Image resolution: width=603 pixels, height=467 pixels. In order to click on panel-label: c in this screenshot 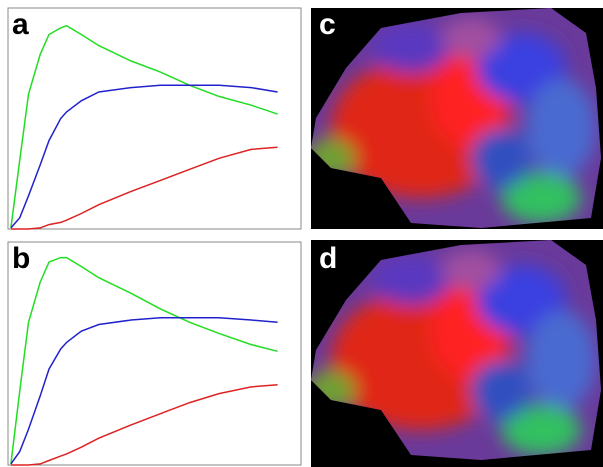, I will do `click(327, 24)`.